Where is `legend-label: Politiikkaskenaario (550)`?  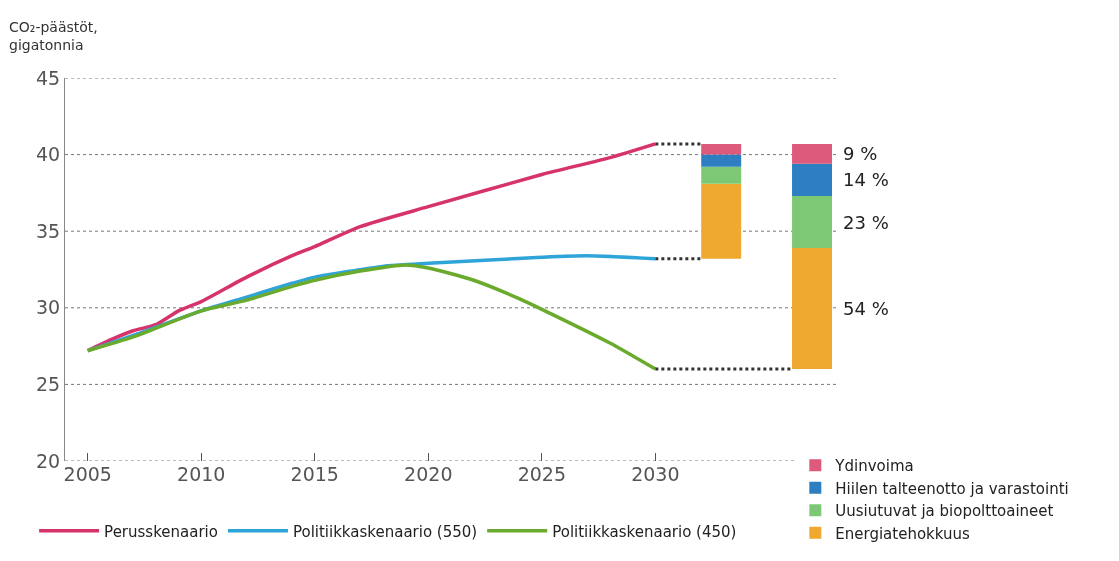
legend-label: Politiikkaskenaario (550) is located at coordinates (385, 531).